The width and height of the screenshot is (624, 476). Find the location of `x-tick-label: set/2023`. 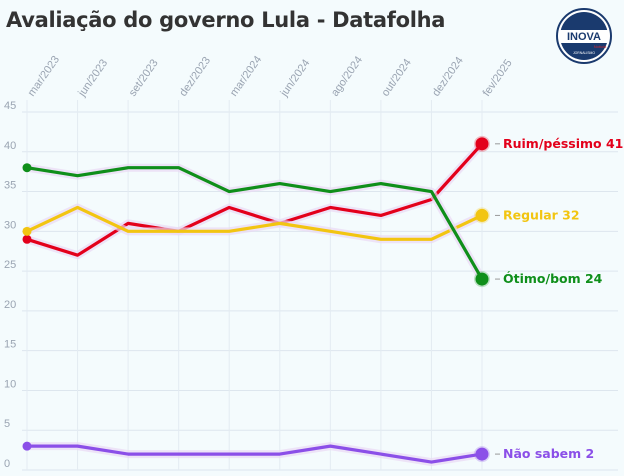

x-tick-label: set/2023 is located at coordinates (144, 77).